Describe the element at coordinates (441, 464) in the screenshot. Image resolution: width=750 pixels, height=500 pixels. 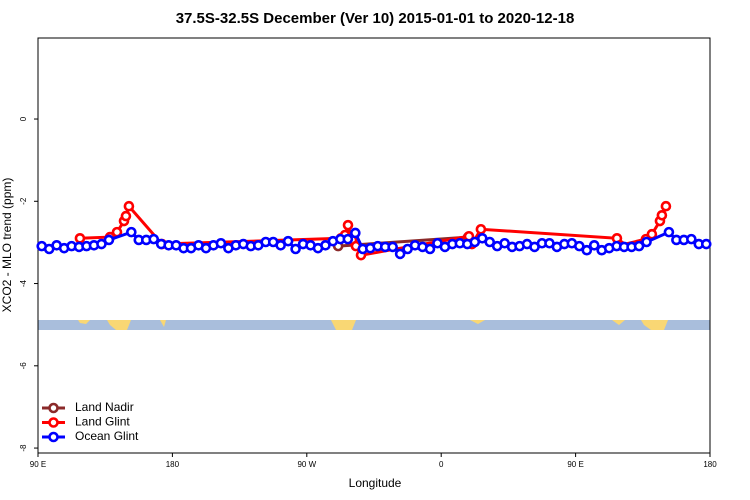
I see `x-tick-label: 0` at that location.